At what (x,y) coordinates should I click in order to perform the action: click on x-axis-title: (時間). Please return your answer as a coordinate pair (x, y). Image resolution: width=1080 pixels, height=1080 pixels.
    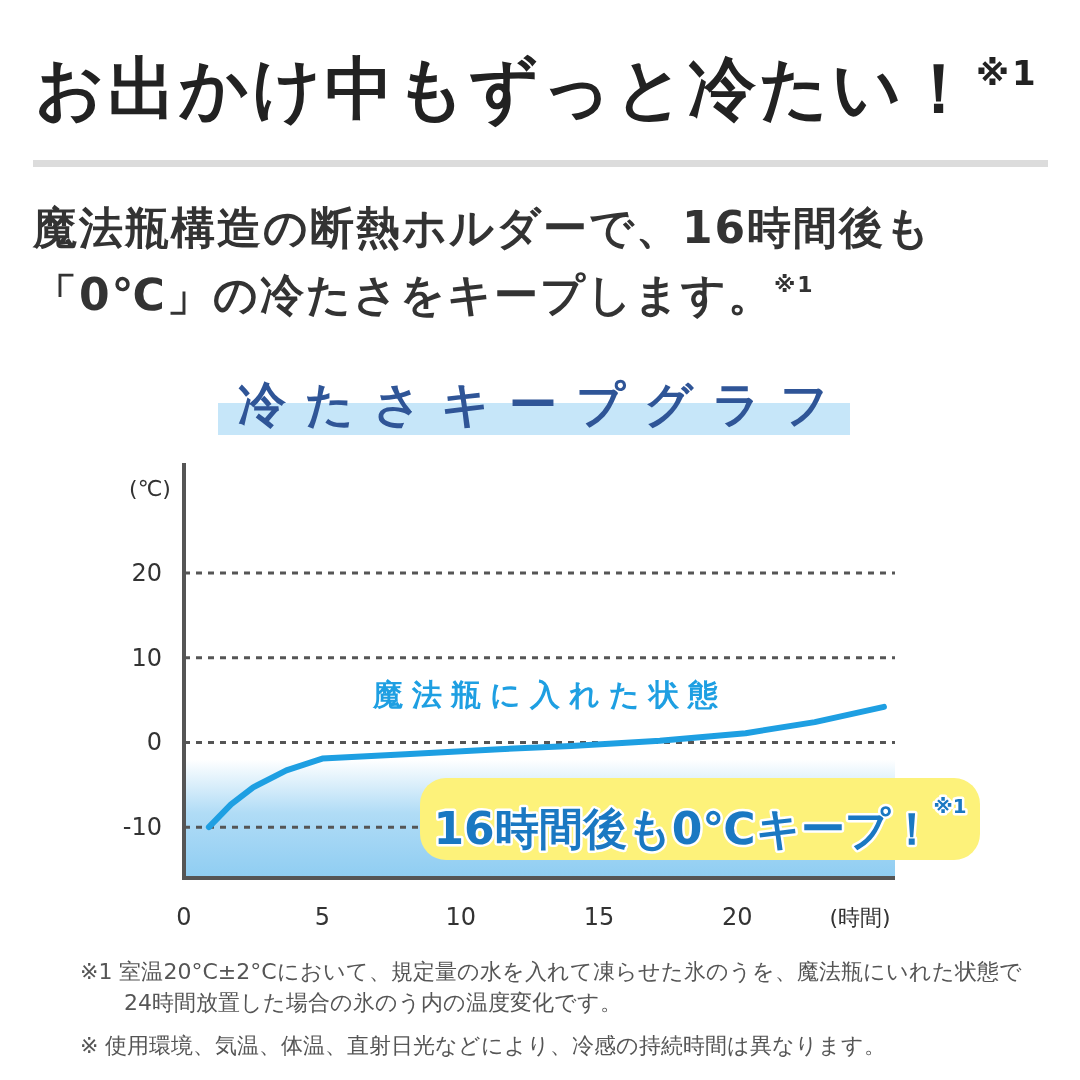
    Looking at the image, I should click on (860, 917).